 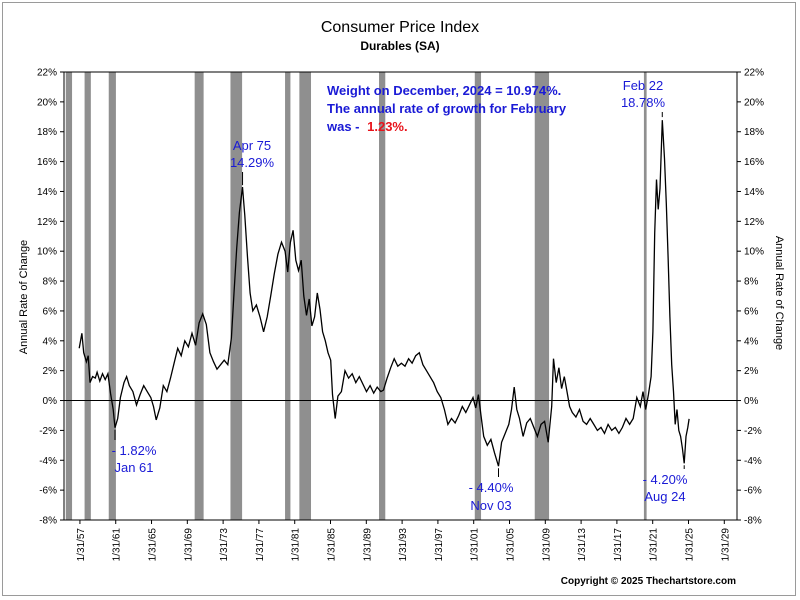 What do you see at coordinates (47, 192) in the screenshot?
I see `y-tick-label-left: 14%` at bounding box center [47, 192].